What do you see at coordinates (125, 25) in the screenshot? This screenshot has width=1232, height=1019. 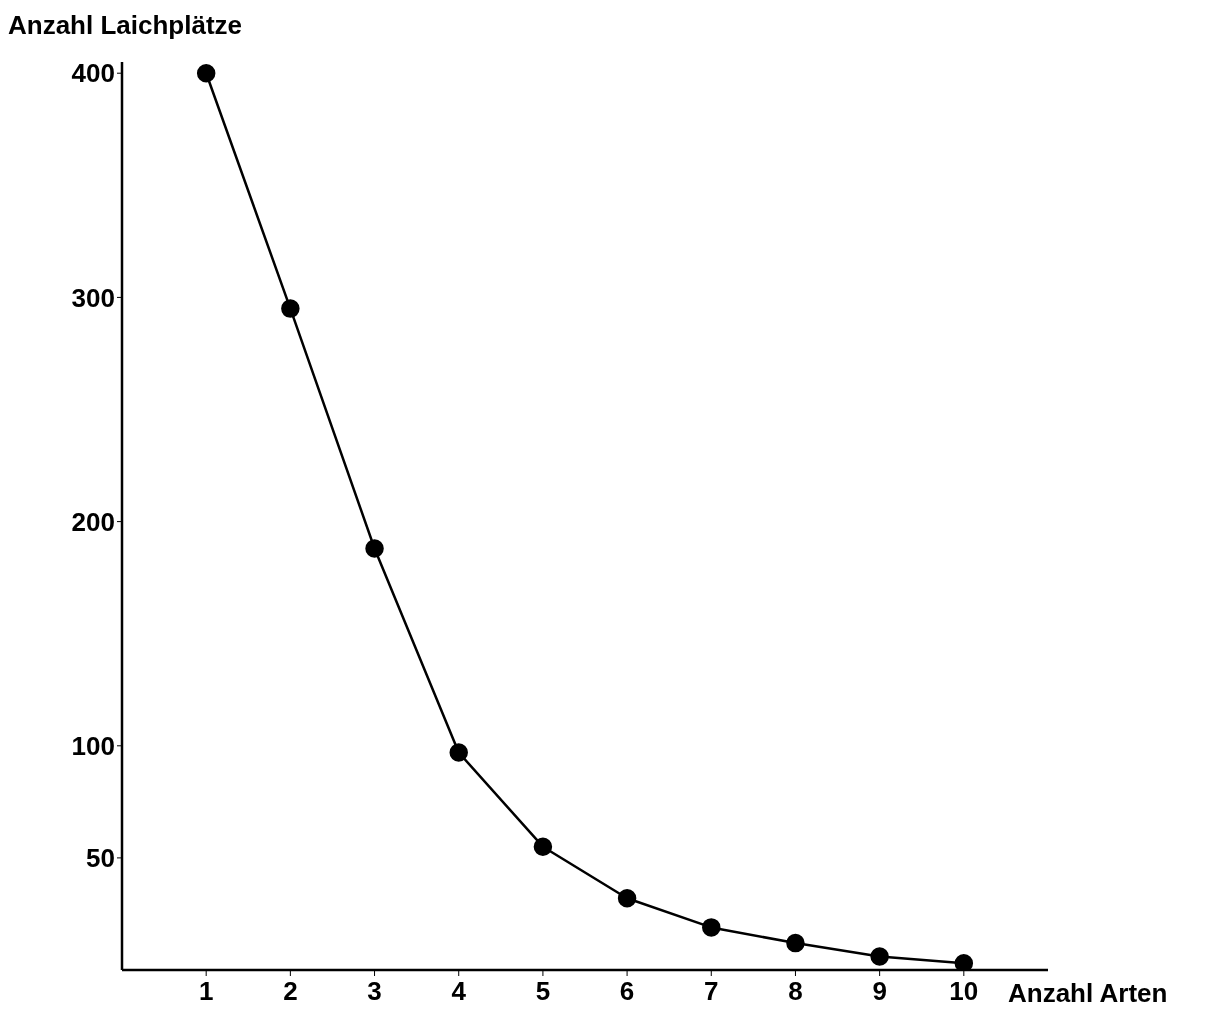 I see `y-axis-title: Anzahl Laichplätze` at bounding box center [125, 25].